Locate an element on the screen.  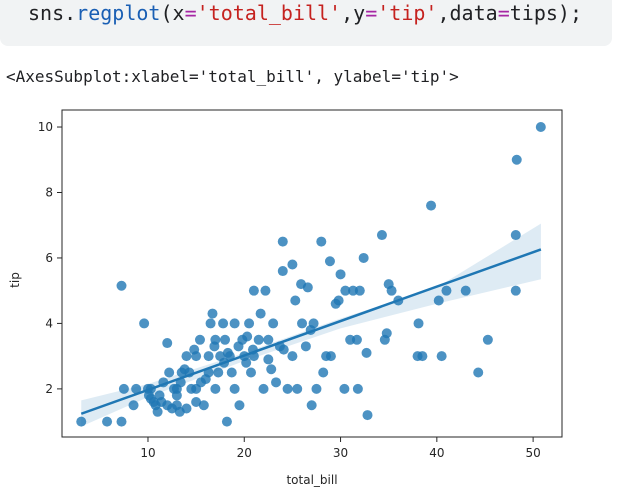
code-token: (x is located at coordinates (172, 13).